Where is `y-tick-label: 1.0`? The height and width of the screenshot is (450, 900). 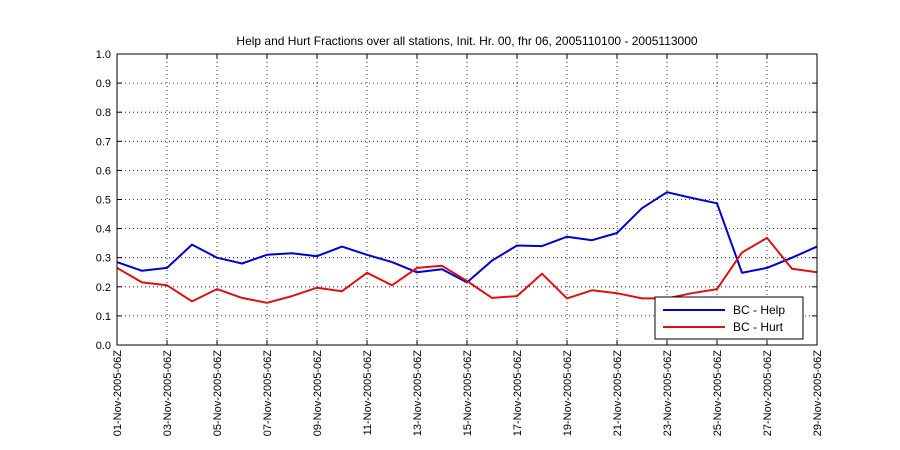 y-tick-label: 1.0 is located at coordinates (103, 55).